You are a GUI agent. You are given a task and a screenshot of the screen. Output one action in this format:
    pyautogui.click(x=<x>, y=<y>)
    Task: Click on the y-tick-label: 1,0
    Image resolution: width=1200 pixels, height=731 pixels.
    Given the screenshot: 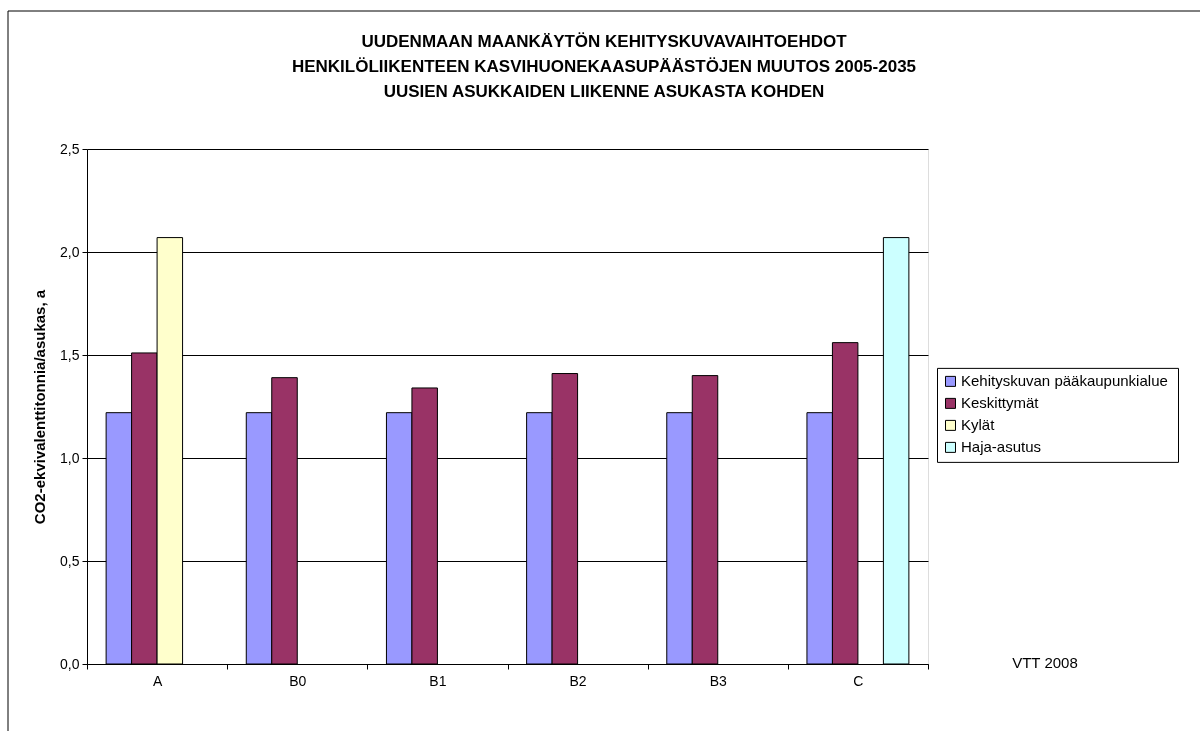 What is the action you would take?
    pyautogui.click(x=70, y=457)
    